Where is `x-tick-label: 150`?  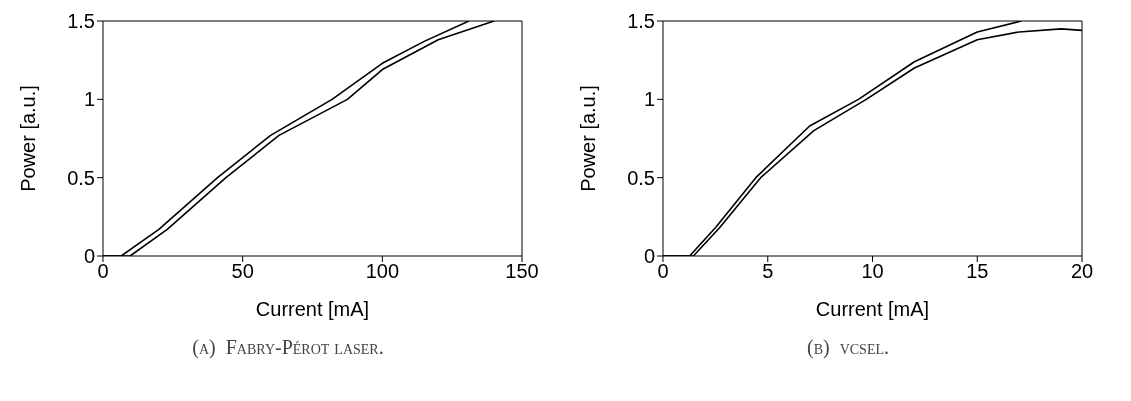
x-tick-label: 150 is located at coordinates (522, 271).